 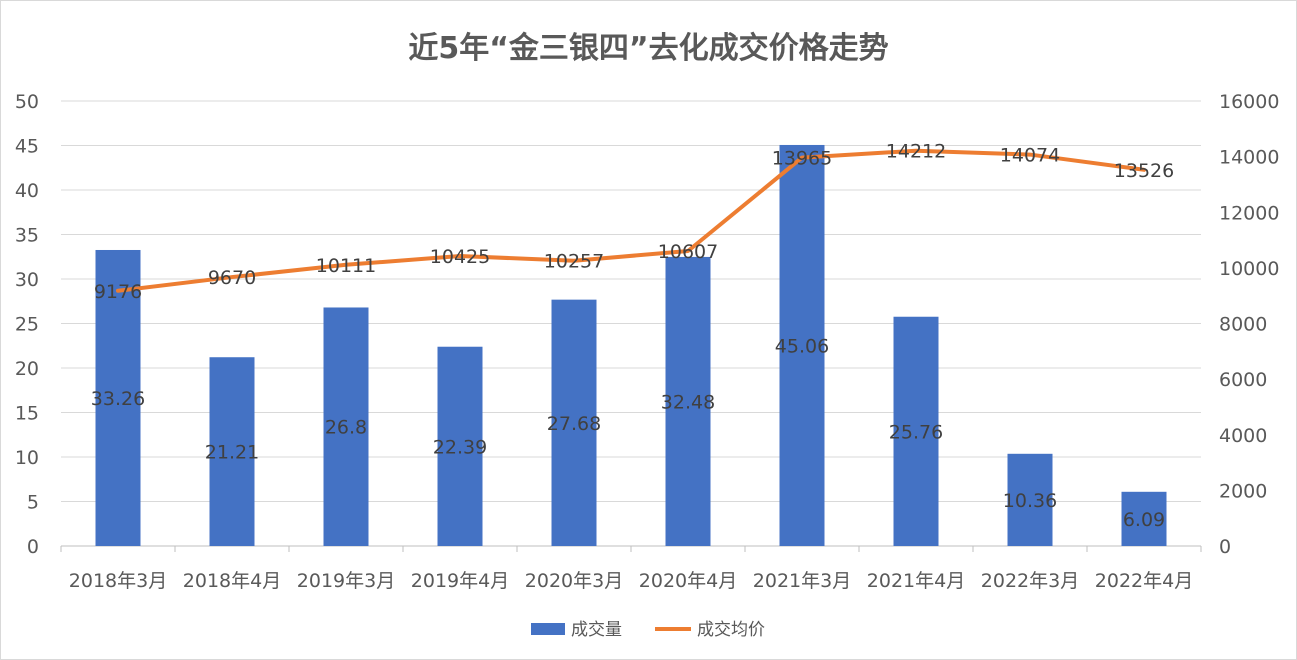 I want to click on bar-data-label: 32.48, so click(x=688, y=402).